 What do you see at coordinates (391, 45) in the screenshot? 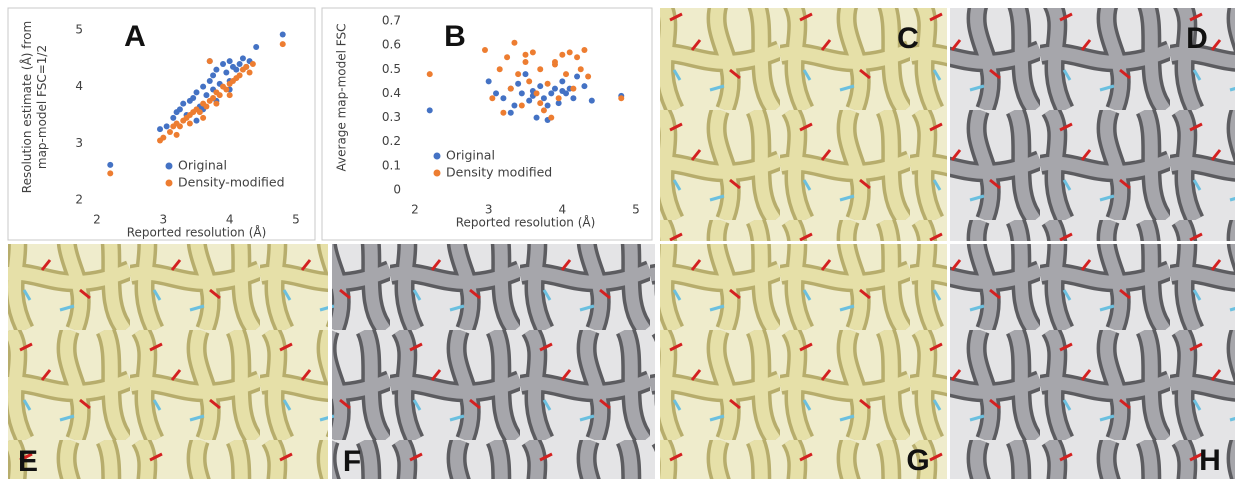
I see `y-tick-label: 0.6` at bounding box center [391, 45].